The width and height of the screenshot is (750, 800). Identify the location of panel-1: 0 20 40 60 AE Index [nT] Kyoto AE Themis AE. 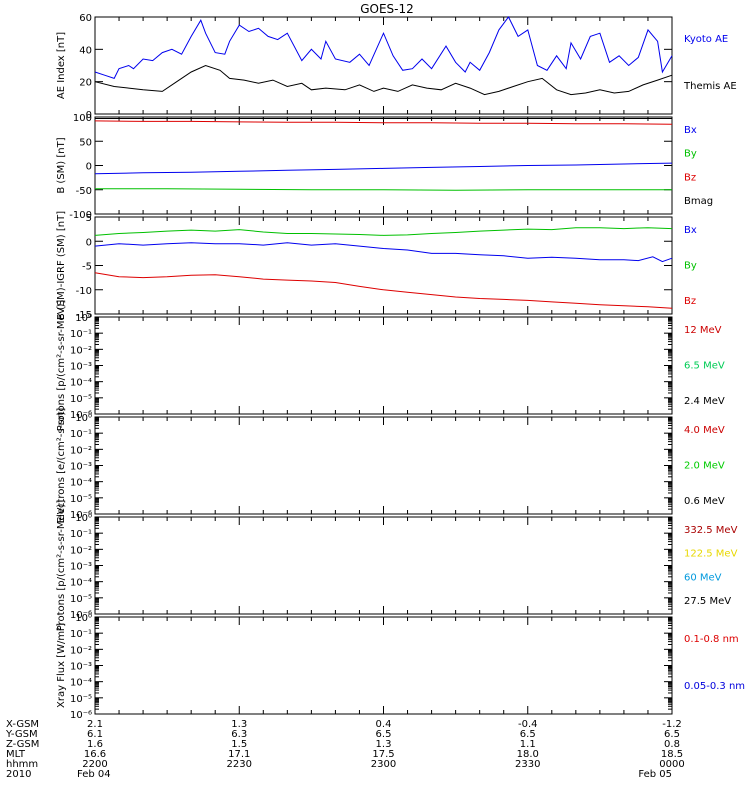
(396, 67).